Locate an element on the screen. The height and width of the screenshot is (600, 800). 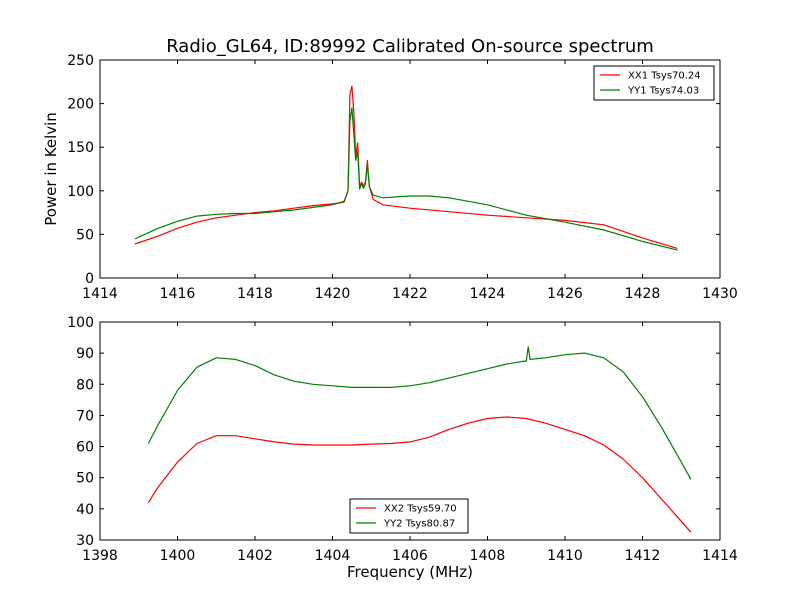
y-tick-label: 250 is located at coordinates (80, 61).